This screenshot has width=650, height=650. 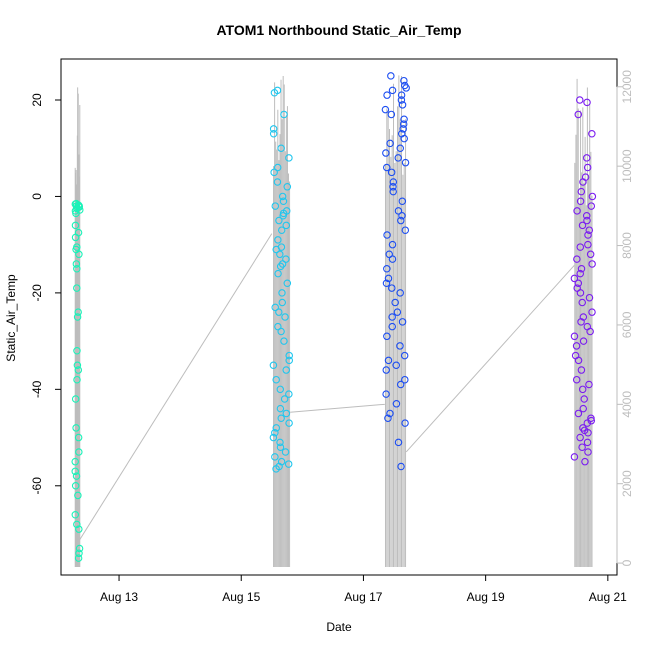 I want to click on y2-tick-label: 6000, so click(x=627, y=324).